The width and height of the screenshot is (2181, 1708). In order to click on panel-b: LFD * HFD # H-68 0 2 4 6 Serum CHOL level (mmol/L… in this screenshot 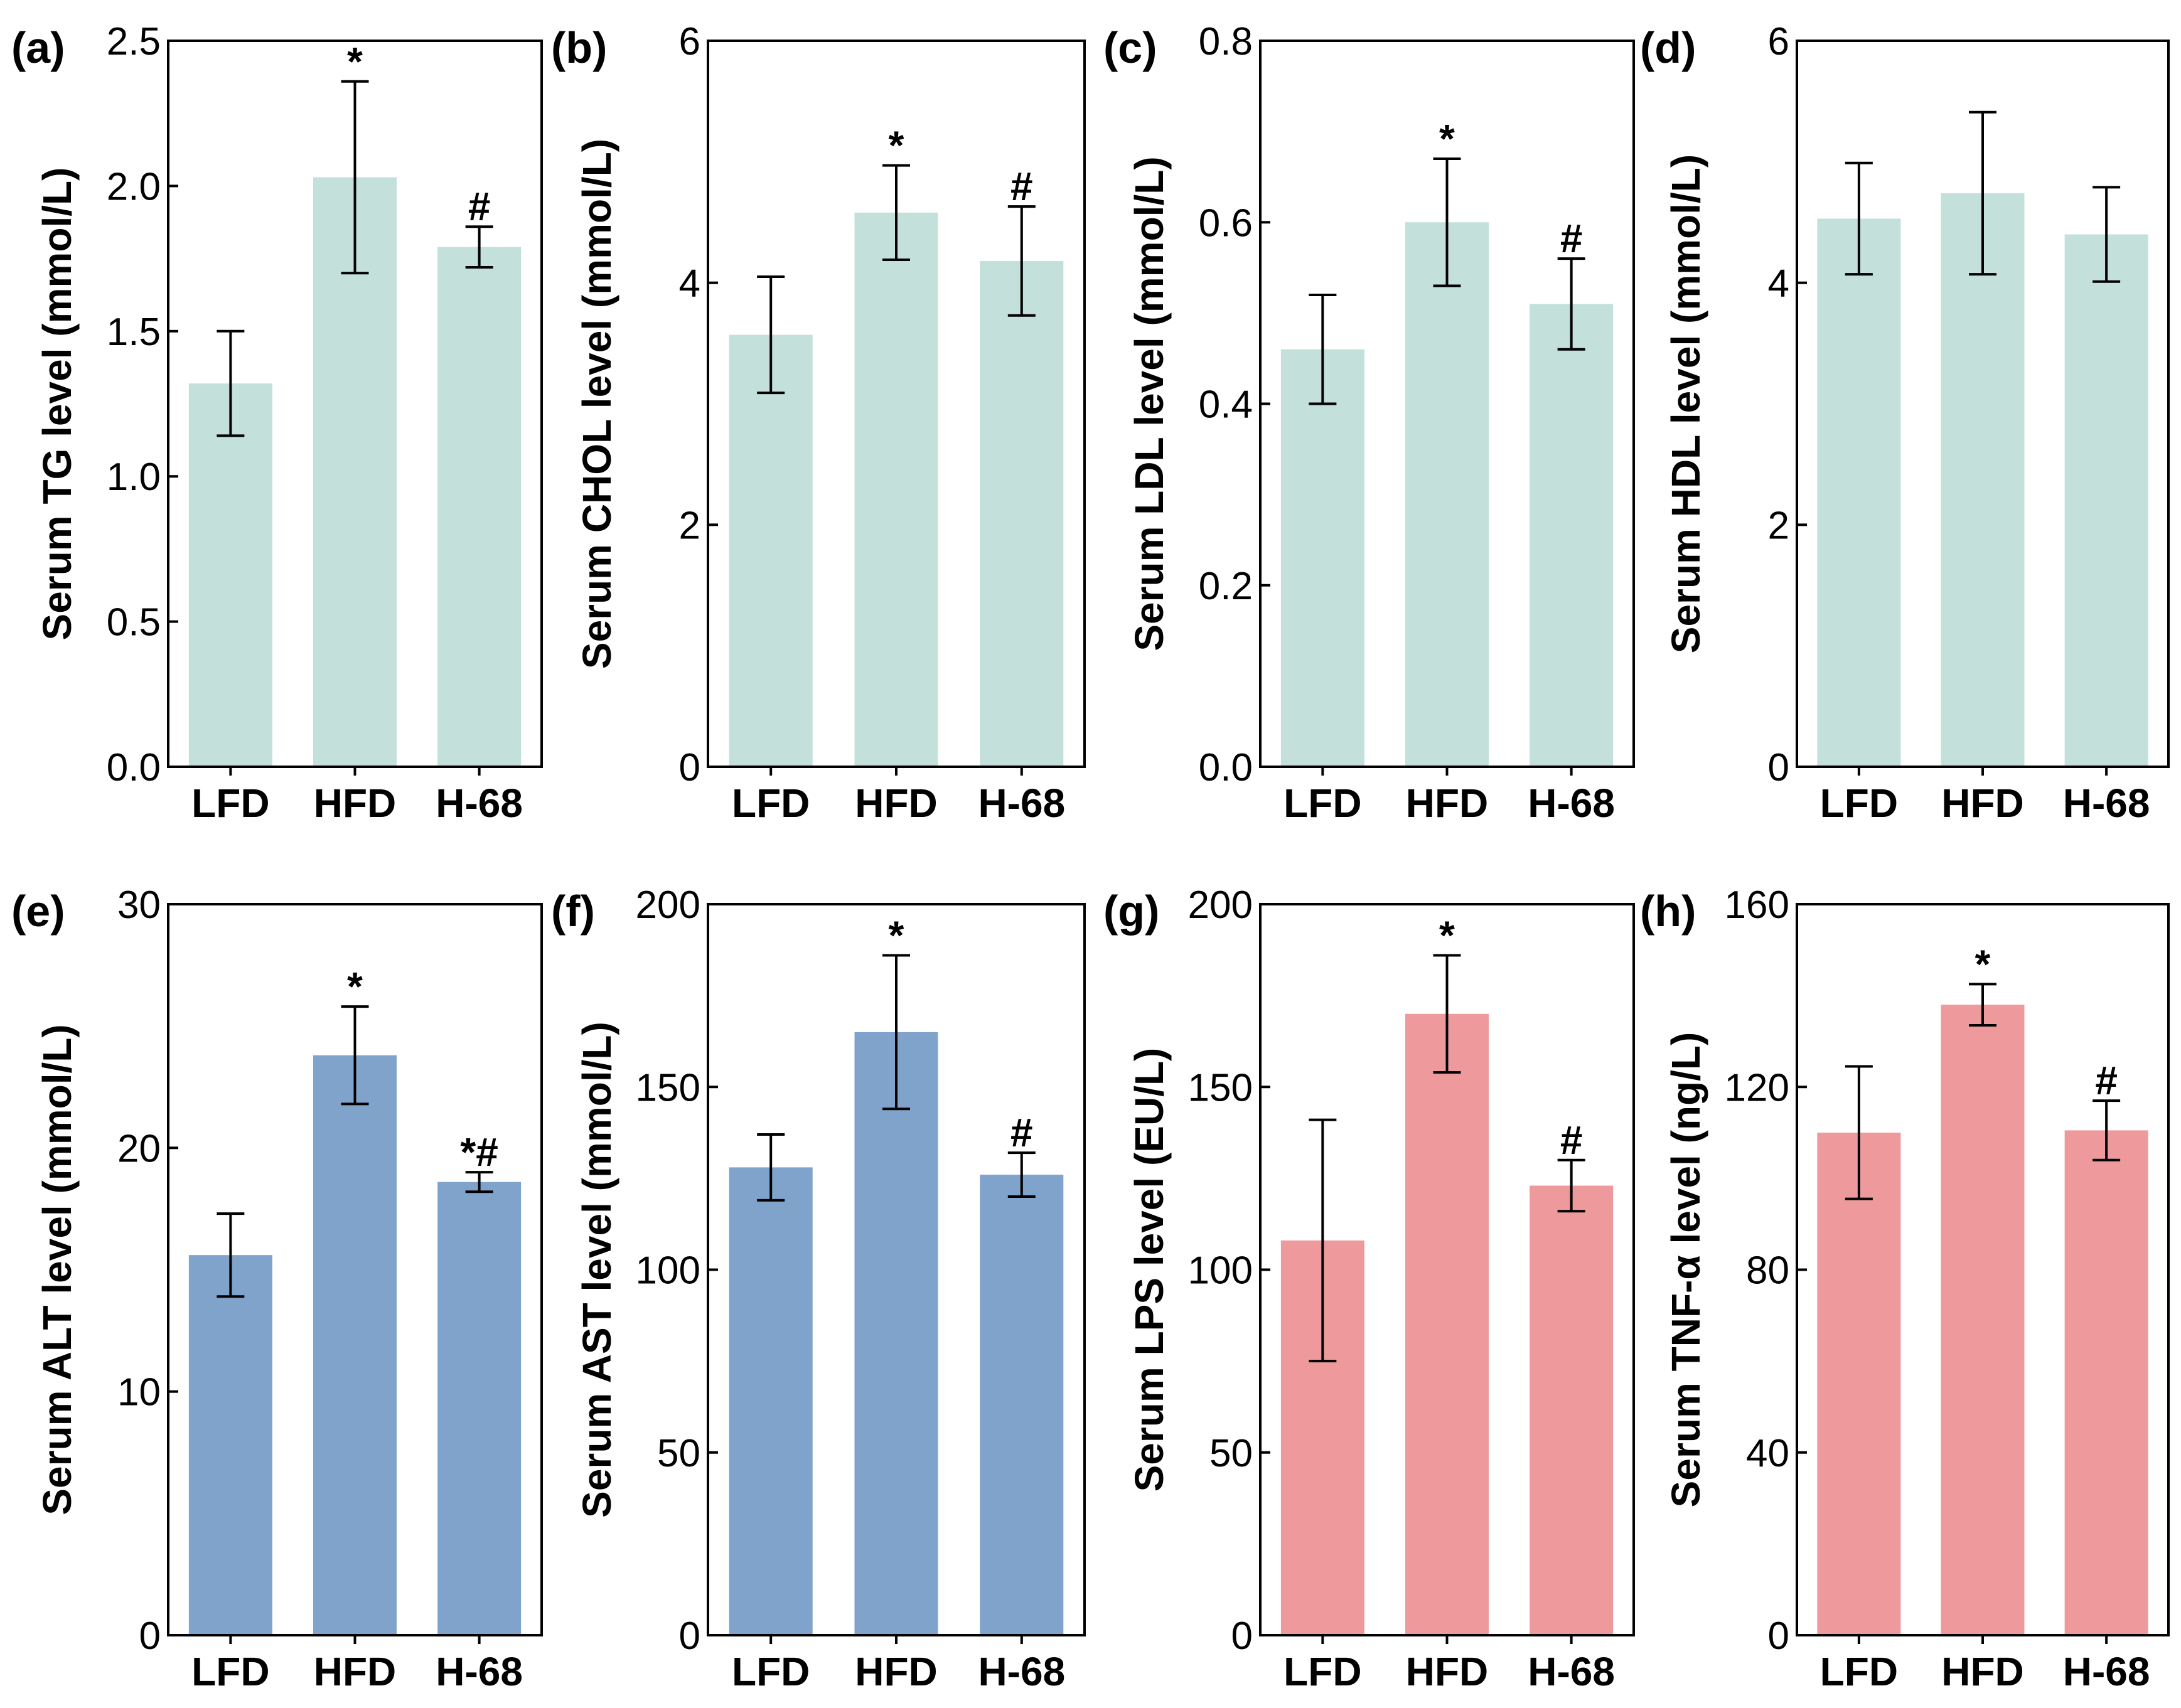, I will do `click(818, 423)`.